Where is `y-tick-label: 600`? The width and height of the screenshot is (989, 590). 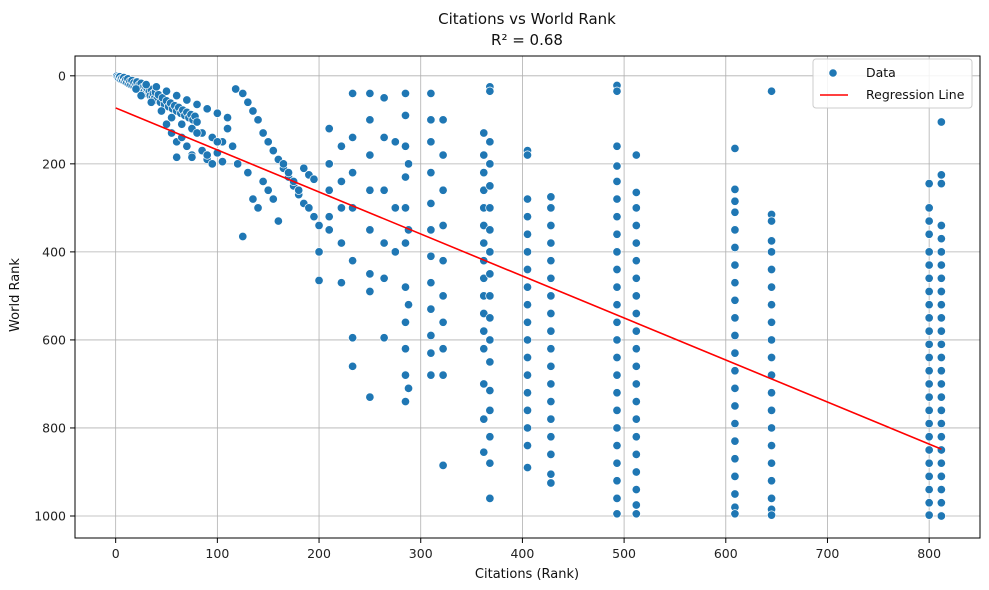 y-tick-label: 600 is located at coordinates (54, 339).